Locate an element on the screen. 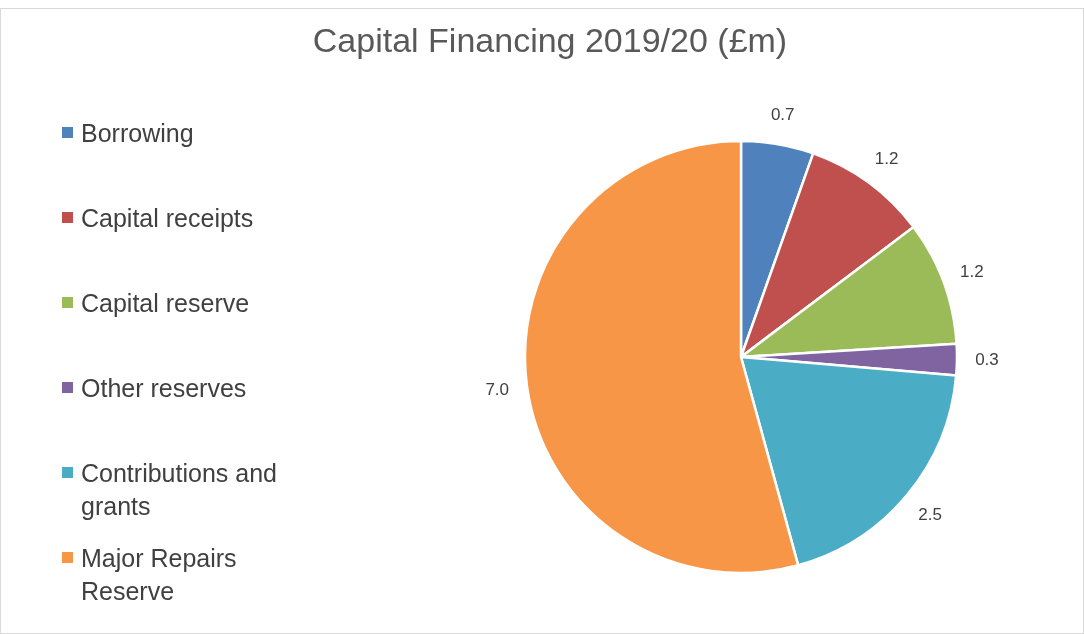 The height and width of the screenshot is (634, 1084). data-label: 0.7 is located at coordinates (782, 115).